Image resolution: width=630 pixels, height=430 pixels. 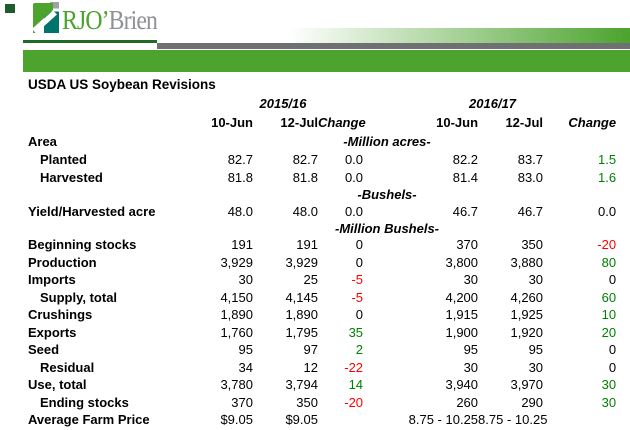 I want to click on value-cell: 97, so click(x=310, y=350).